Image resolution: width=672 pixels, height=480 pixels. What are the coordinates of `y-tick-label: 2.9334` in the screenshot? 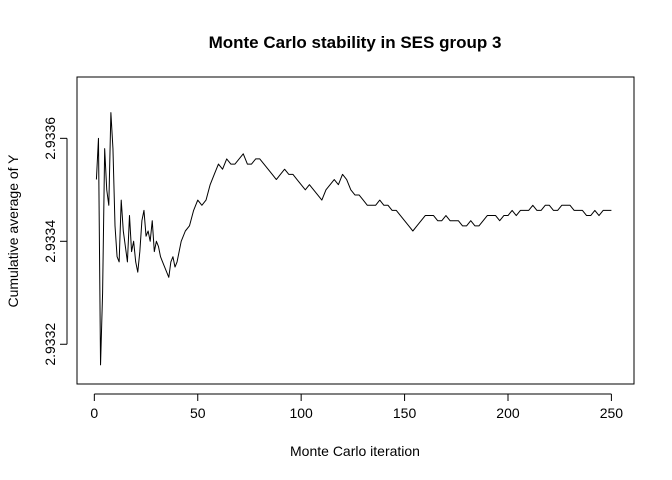 It's located at (50, 241).